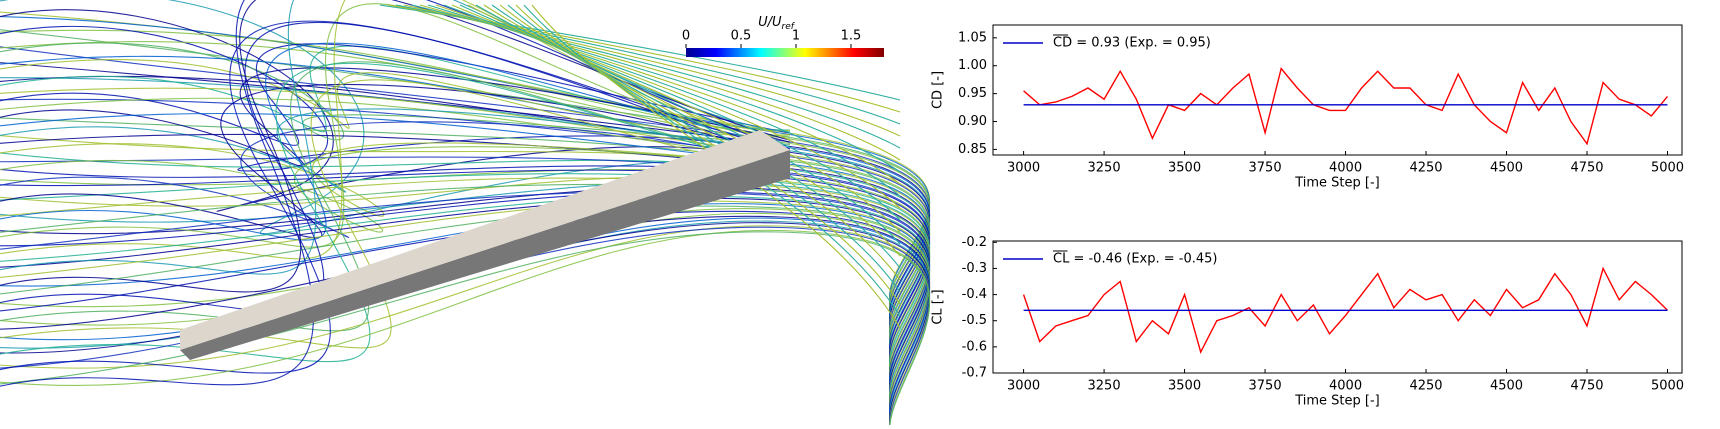  What do you see at coordinates (785, 52) in the screenshot?
I see `colorbar-gradient` at bounding box center [785, 52].